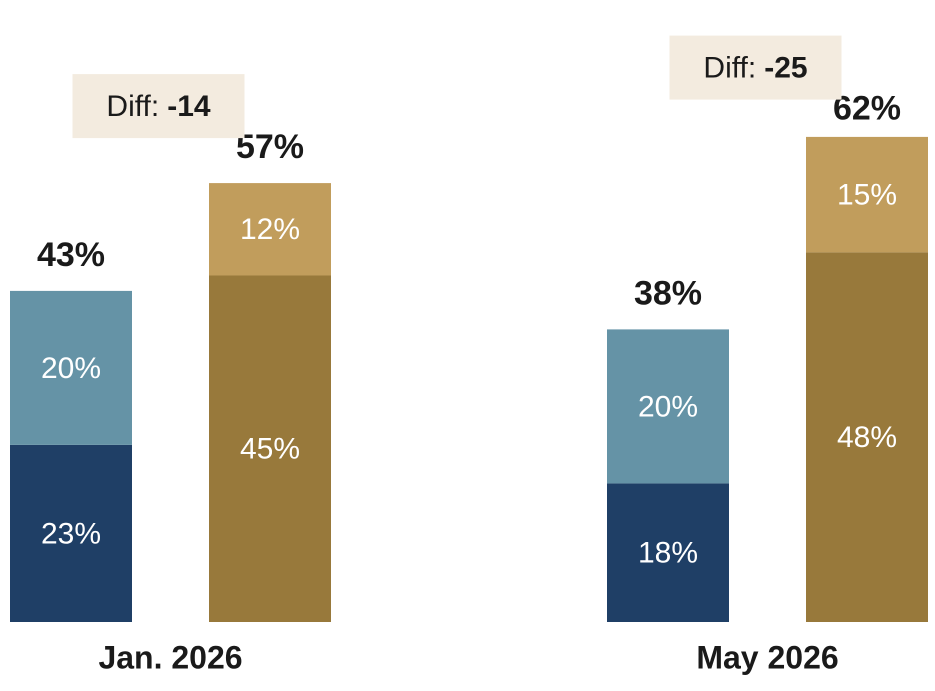 This screenshot has height=691, width=935. What do you see at coordinates (270, 147) in the screenshot?
I see `total-label: 57%` at bounding box center [270, 147].